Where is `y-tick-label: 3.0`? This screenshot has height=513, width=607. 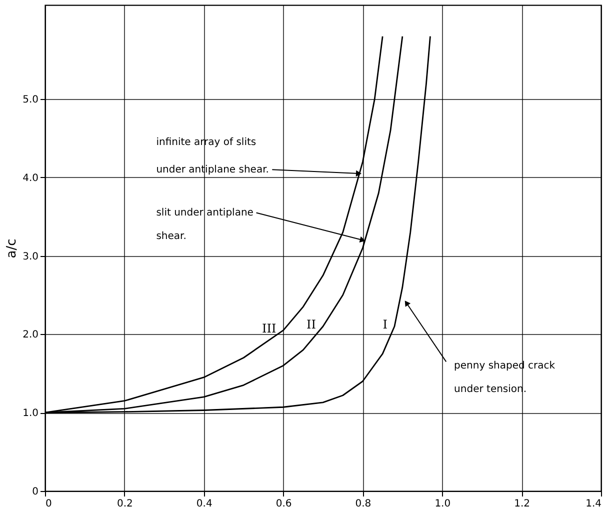
y-tick-label: 3.0 is located at coordinates (30, 256).